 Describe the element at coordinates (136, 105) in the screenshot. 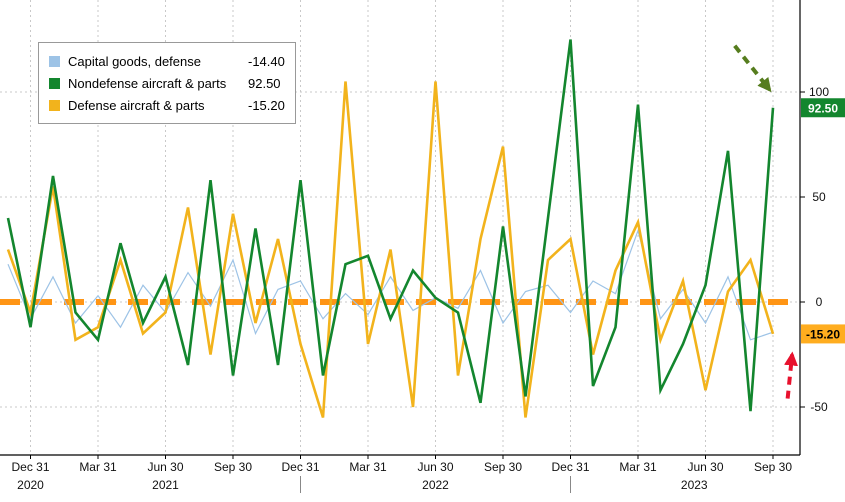

I see `legend-label: Defense aircraft & parts` at that location.